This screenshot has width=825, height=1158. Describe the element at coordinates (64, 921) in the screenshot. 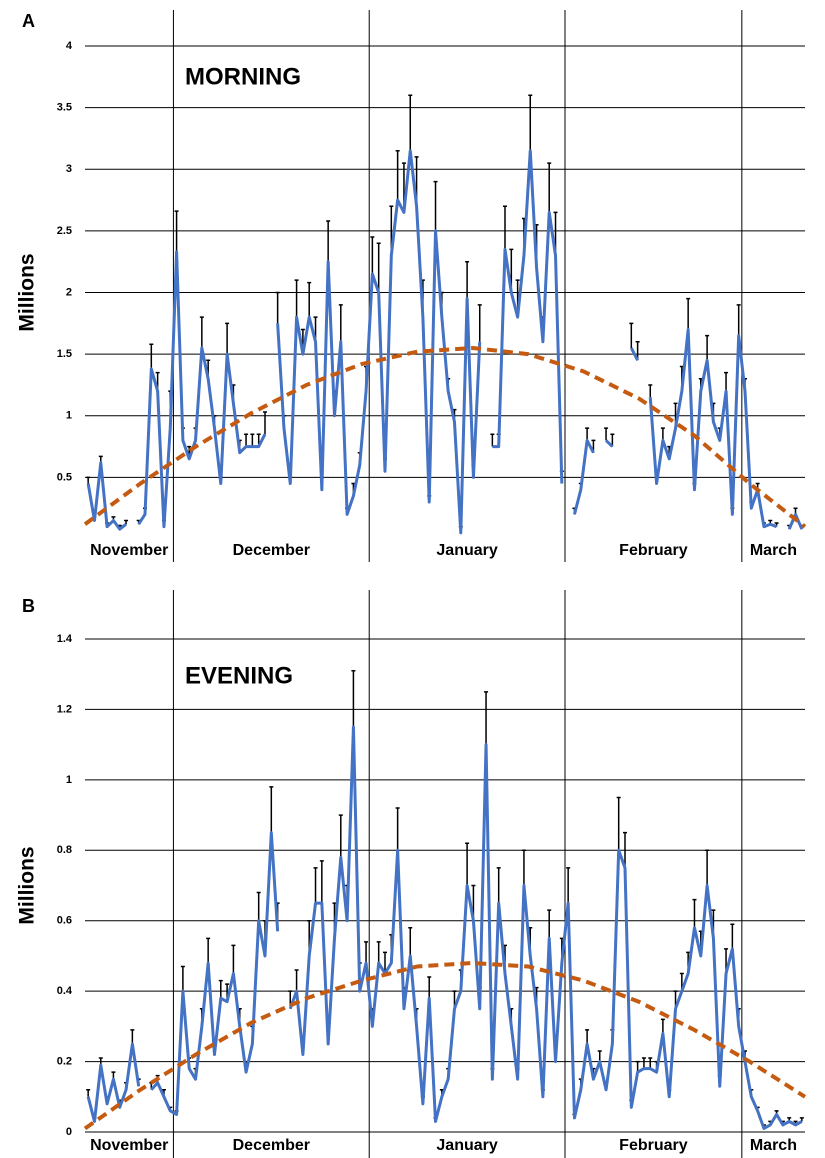

I see `y-tick-label: 0.6` at that location.